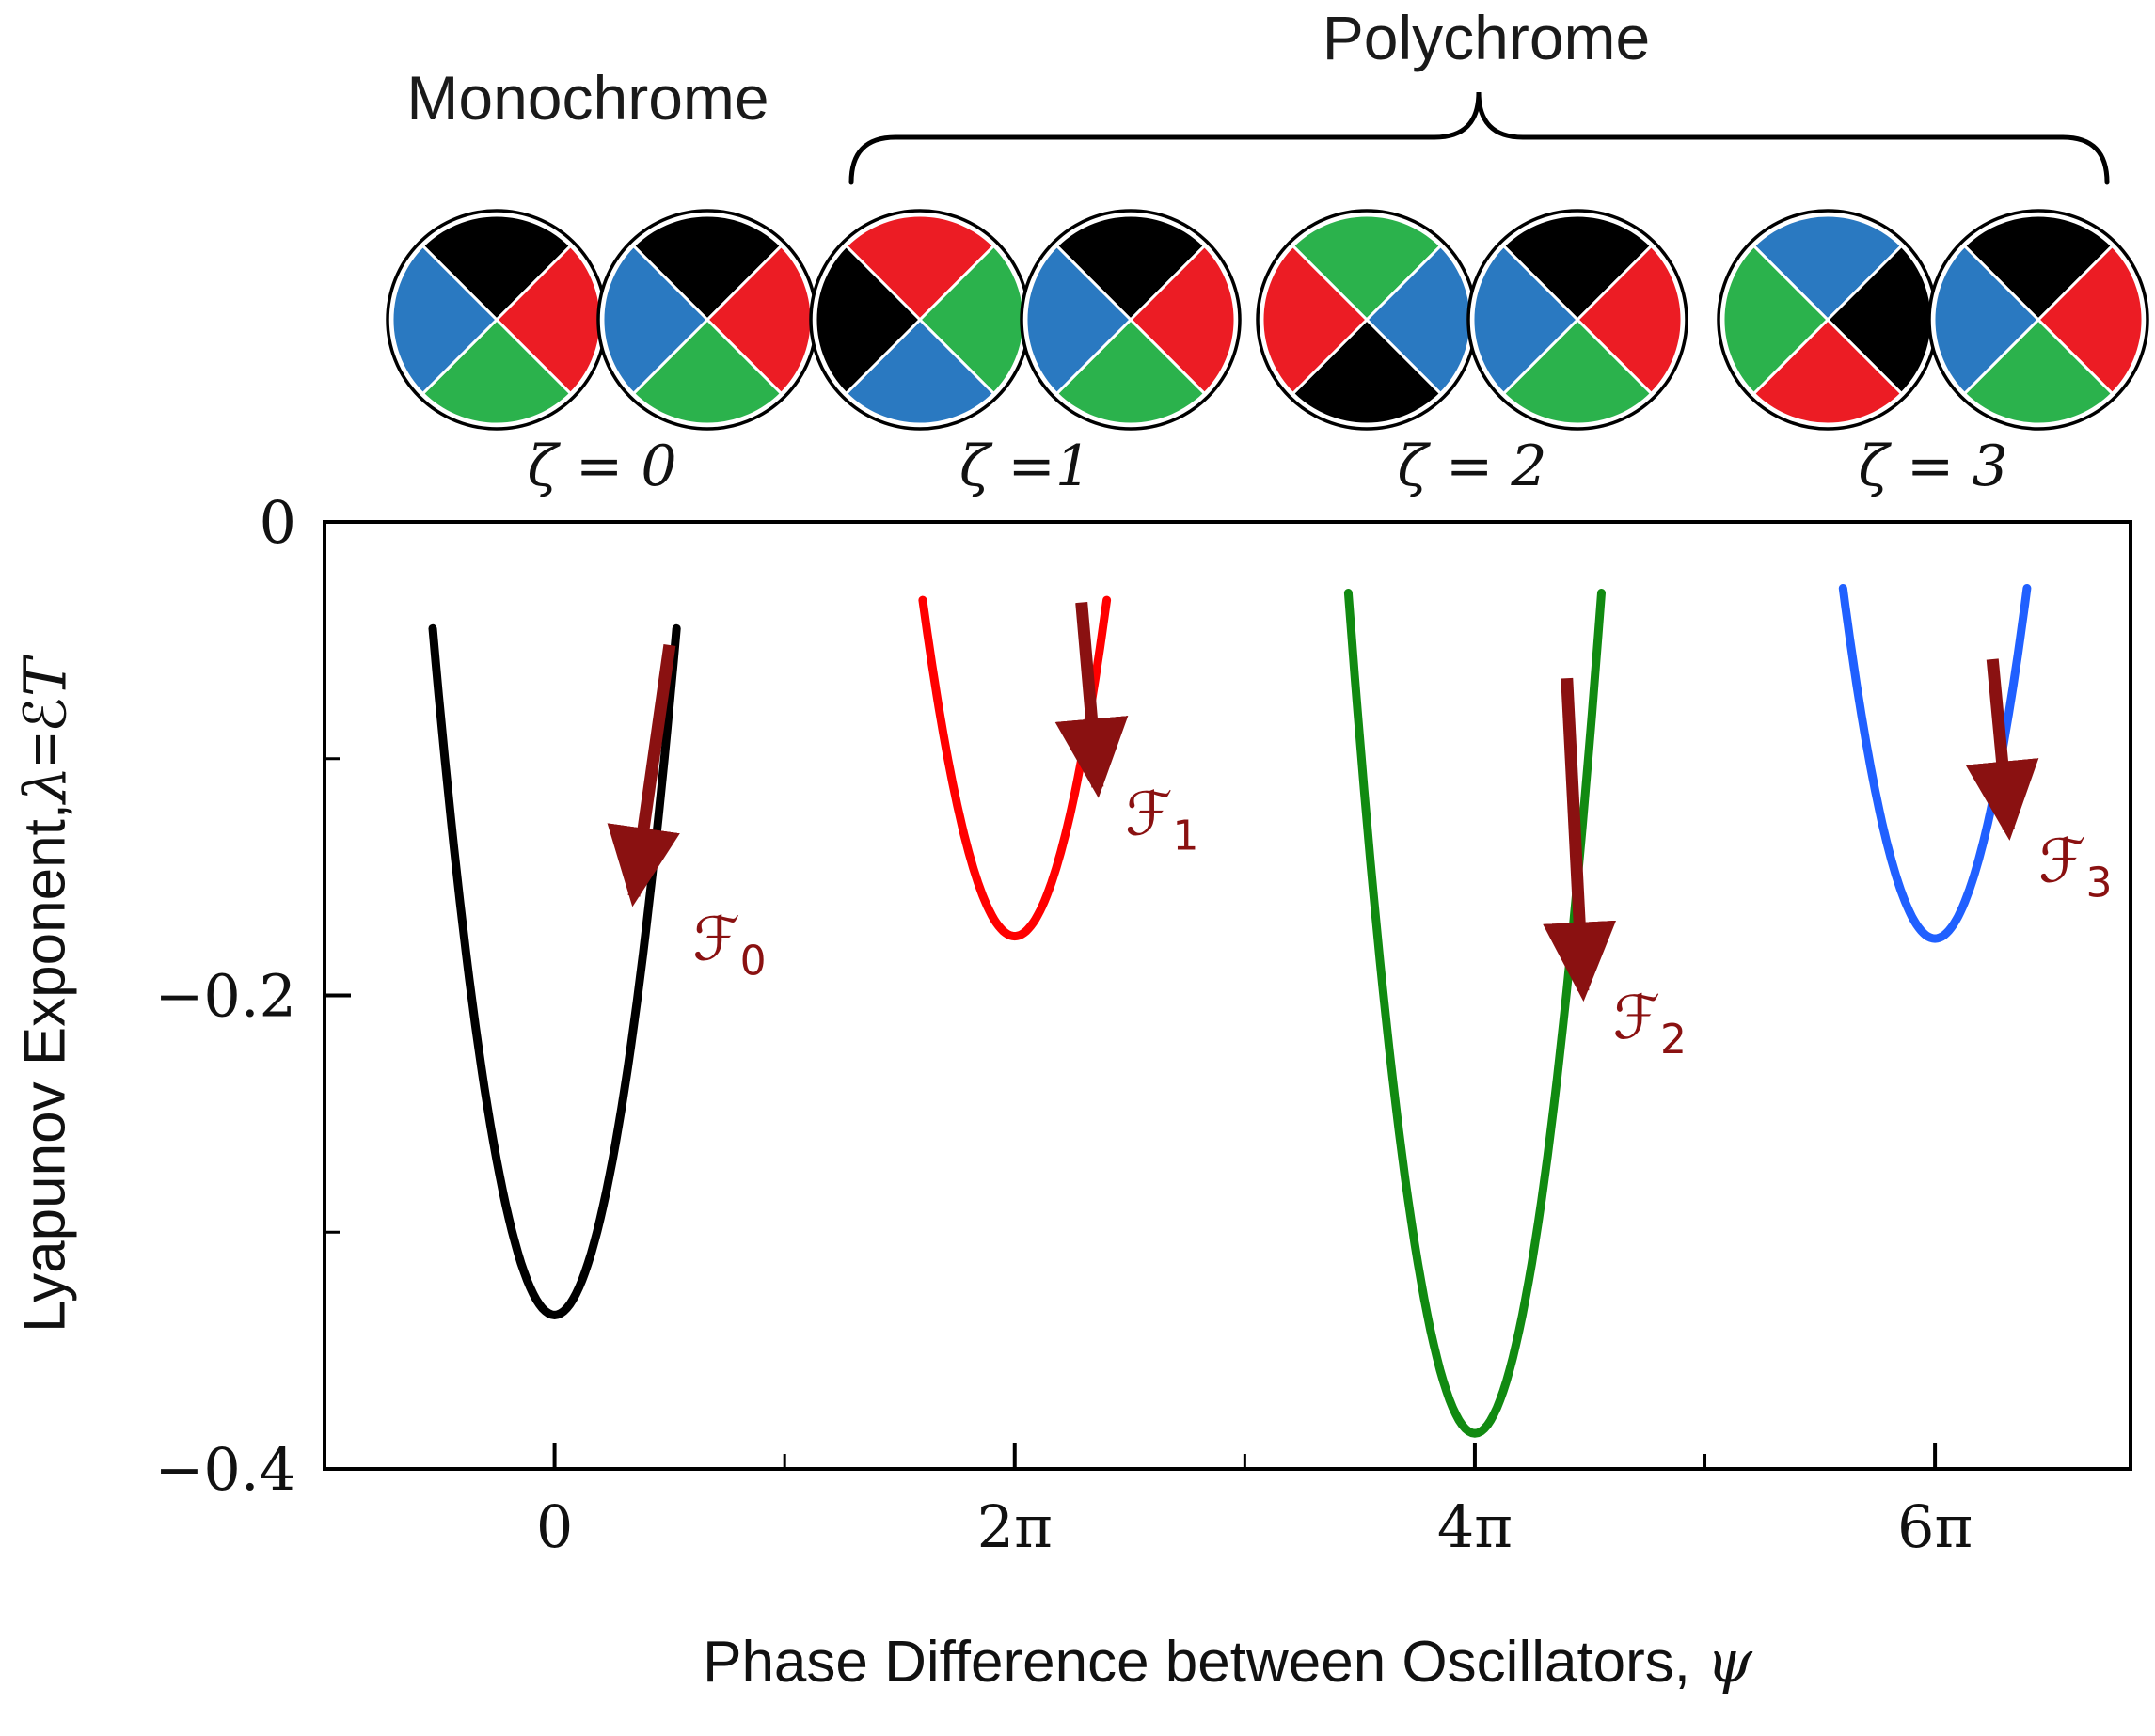 This screenshot has width=2155, height=1736. I want to click on x-tick-label: 6π, so click(1935, 1526).